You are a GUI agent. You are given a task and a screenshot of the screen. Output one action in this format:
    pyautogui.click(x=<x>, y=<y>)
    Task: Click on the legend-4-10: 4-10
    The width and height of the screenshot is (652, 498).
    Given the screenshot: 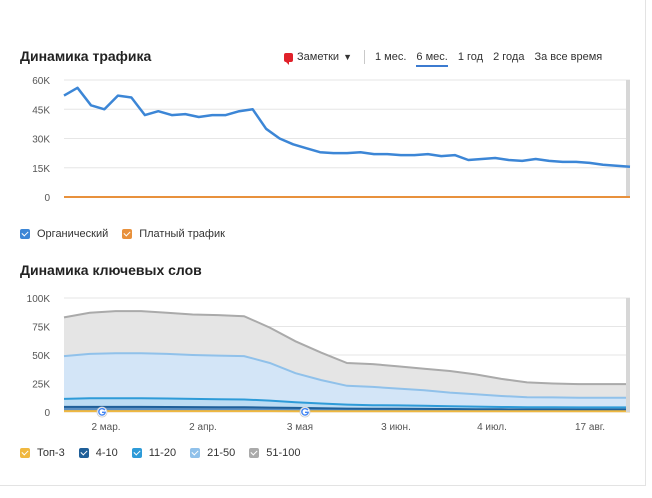 What is the action you would take?
    pyautogui.click(x=98, y=453)
    